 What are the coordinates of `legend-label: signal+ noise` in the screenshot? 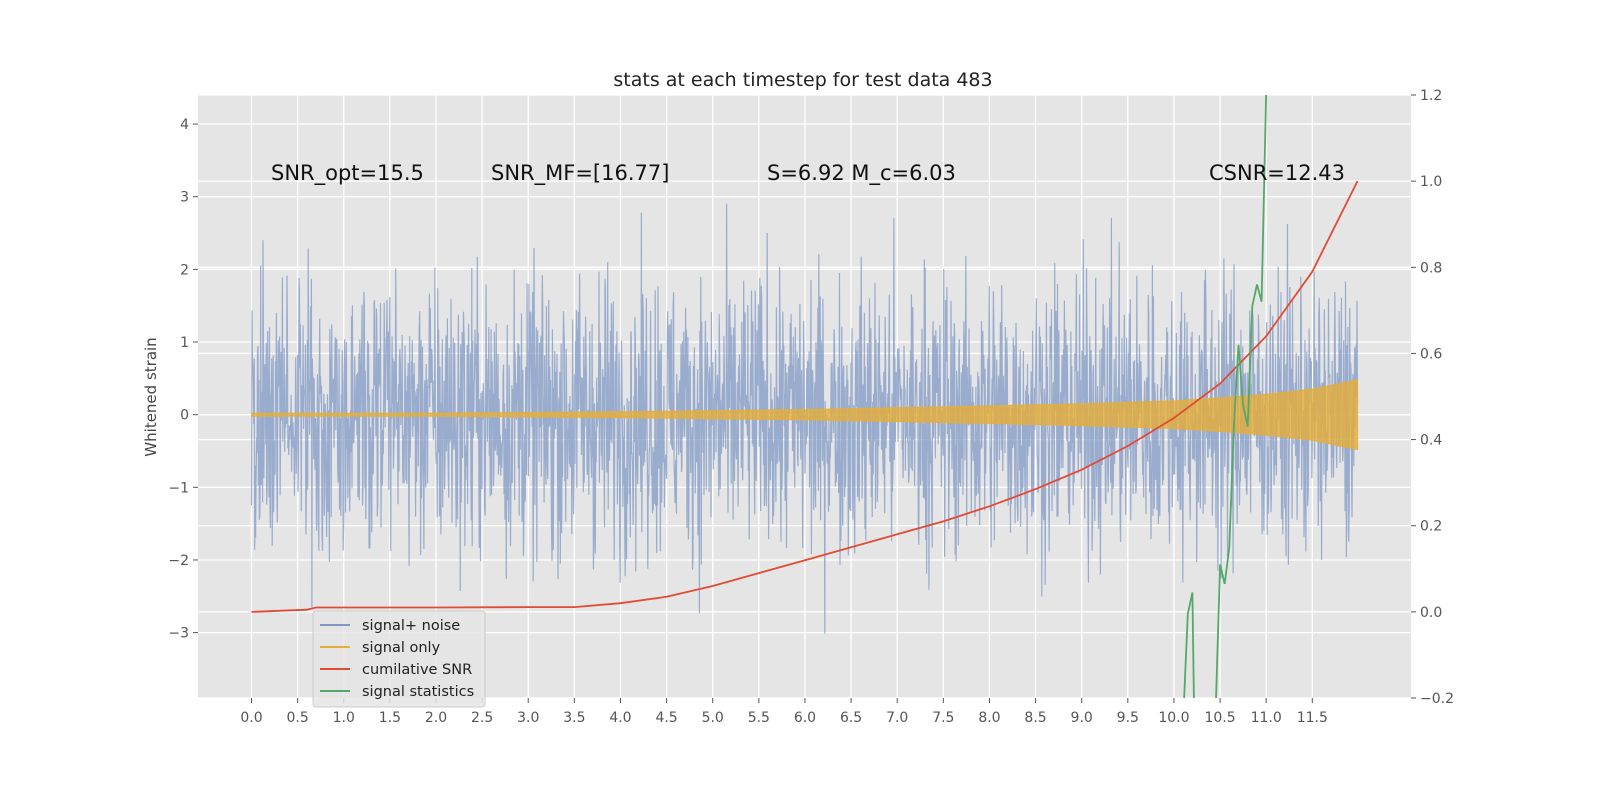 It's located at (411, 626).